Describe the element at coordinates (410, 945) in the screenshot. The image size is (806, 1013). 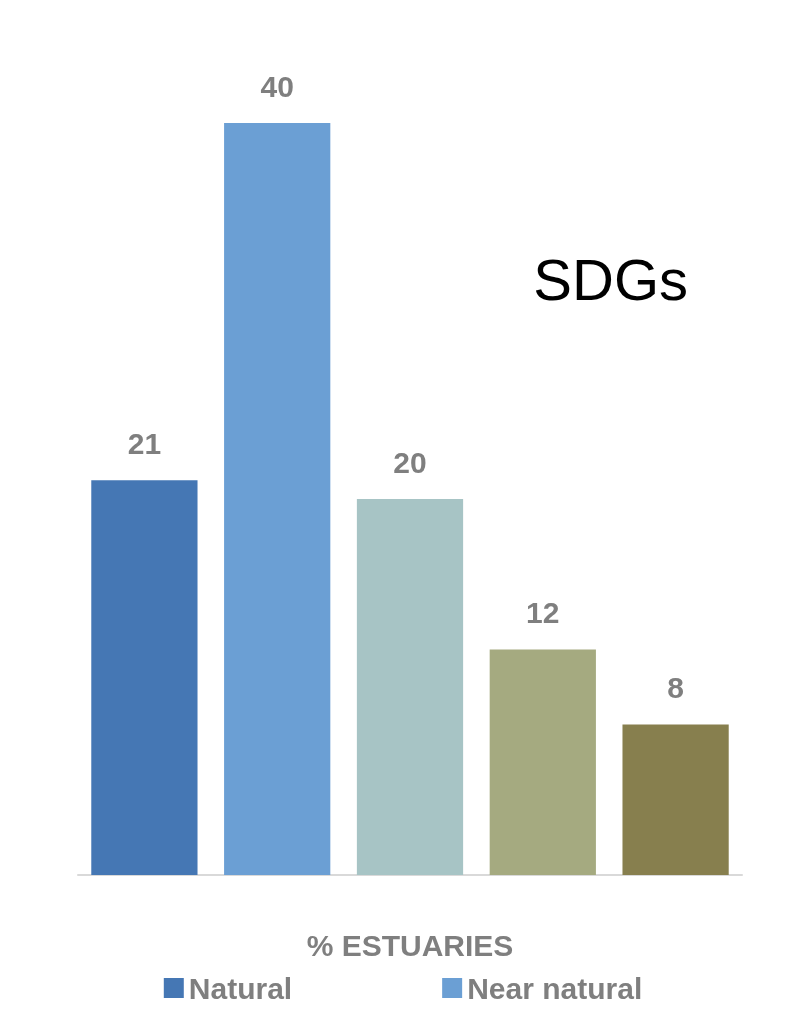
I see `x-axis-title: % ESTUARIES` at that location.